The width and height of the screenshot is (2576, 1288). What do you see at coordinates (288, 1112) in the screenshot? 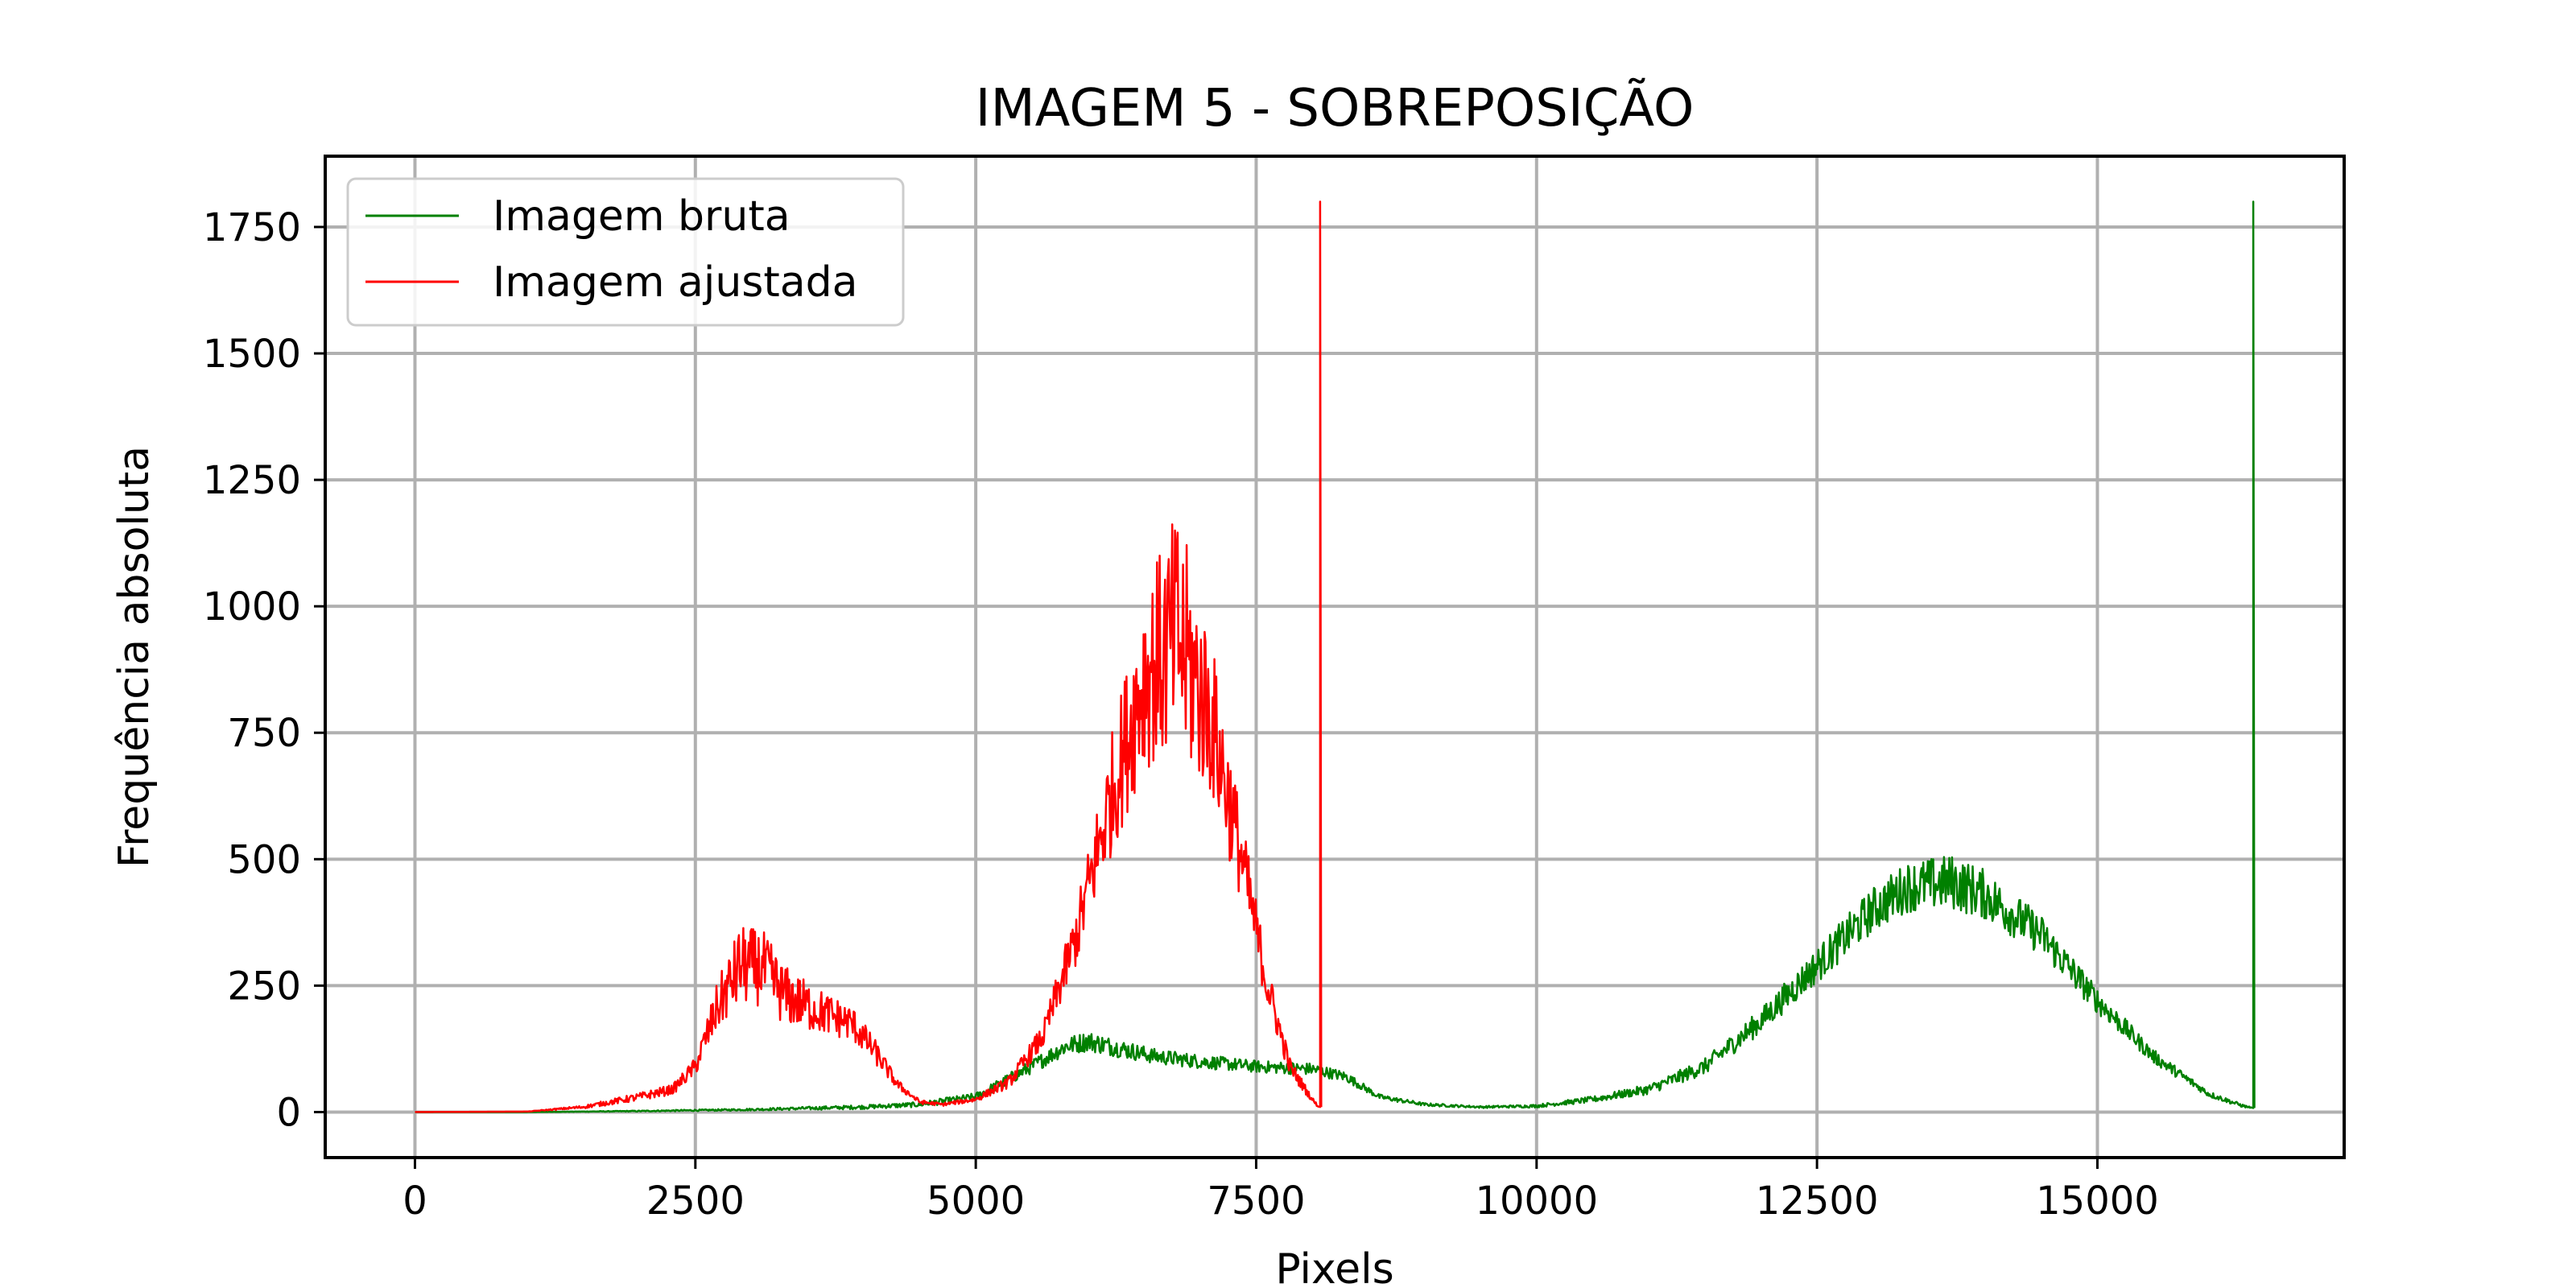
I see `y-tick-label: 0` at bounding box center [288, 1112].